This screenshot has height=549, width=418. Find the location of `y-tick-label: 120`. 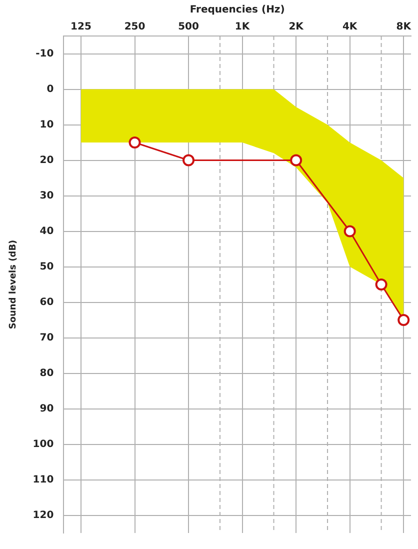

y-tick-label: 120 is located at coordinates (43, 515).